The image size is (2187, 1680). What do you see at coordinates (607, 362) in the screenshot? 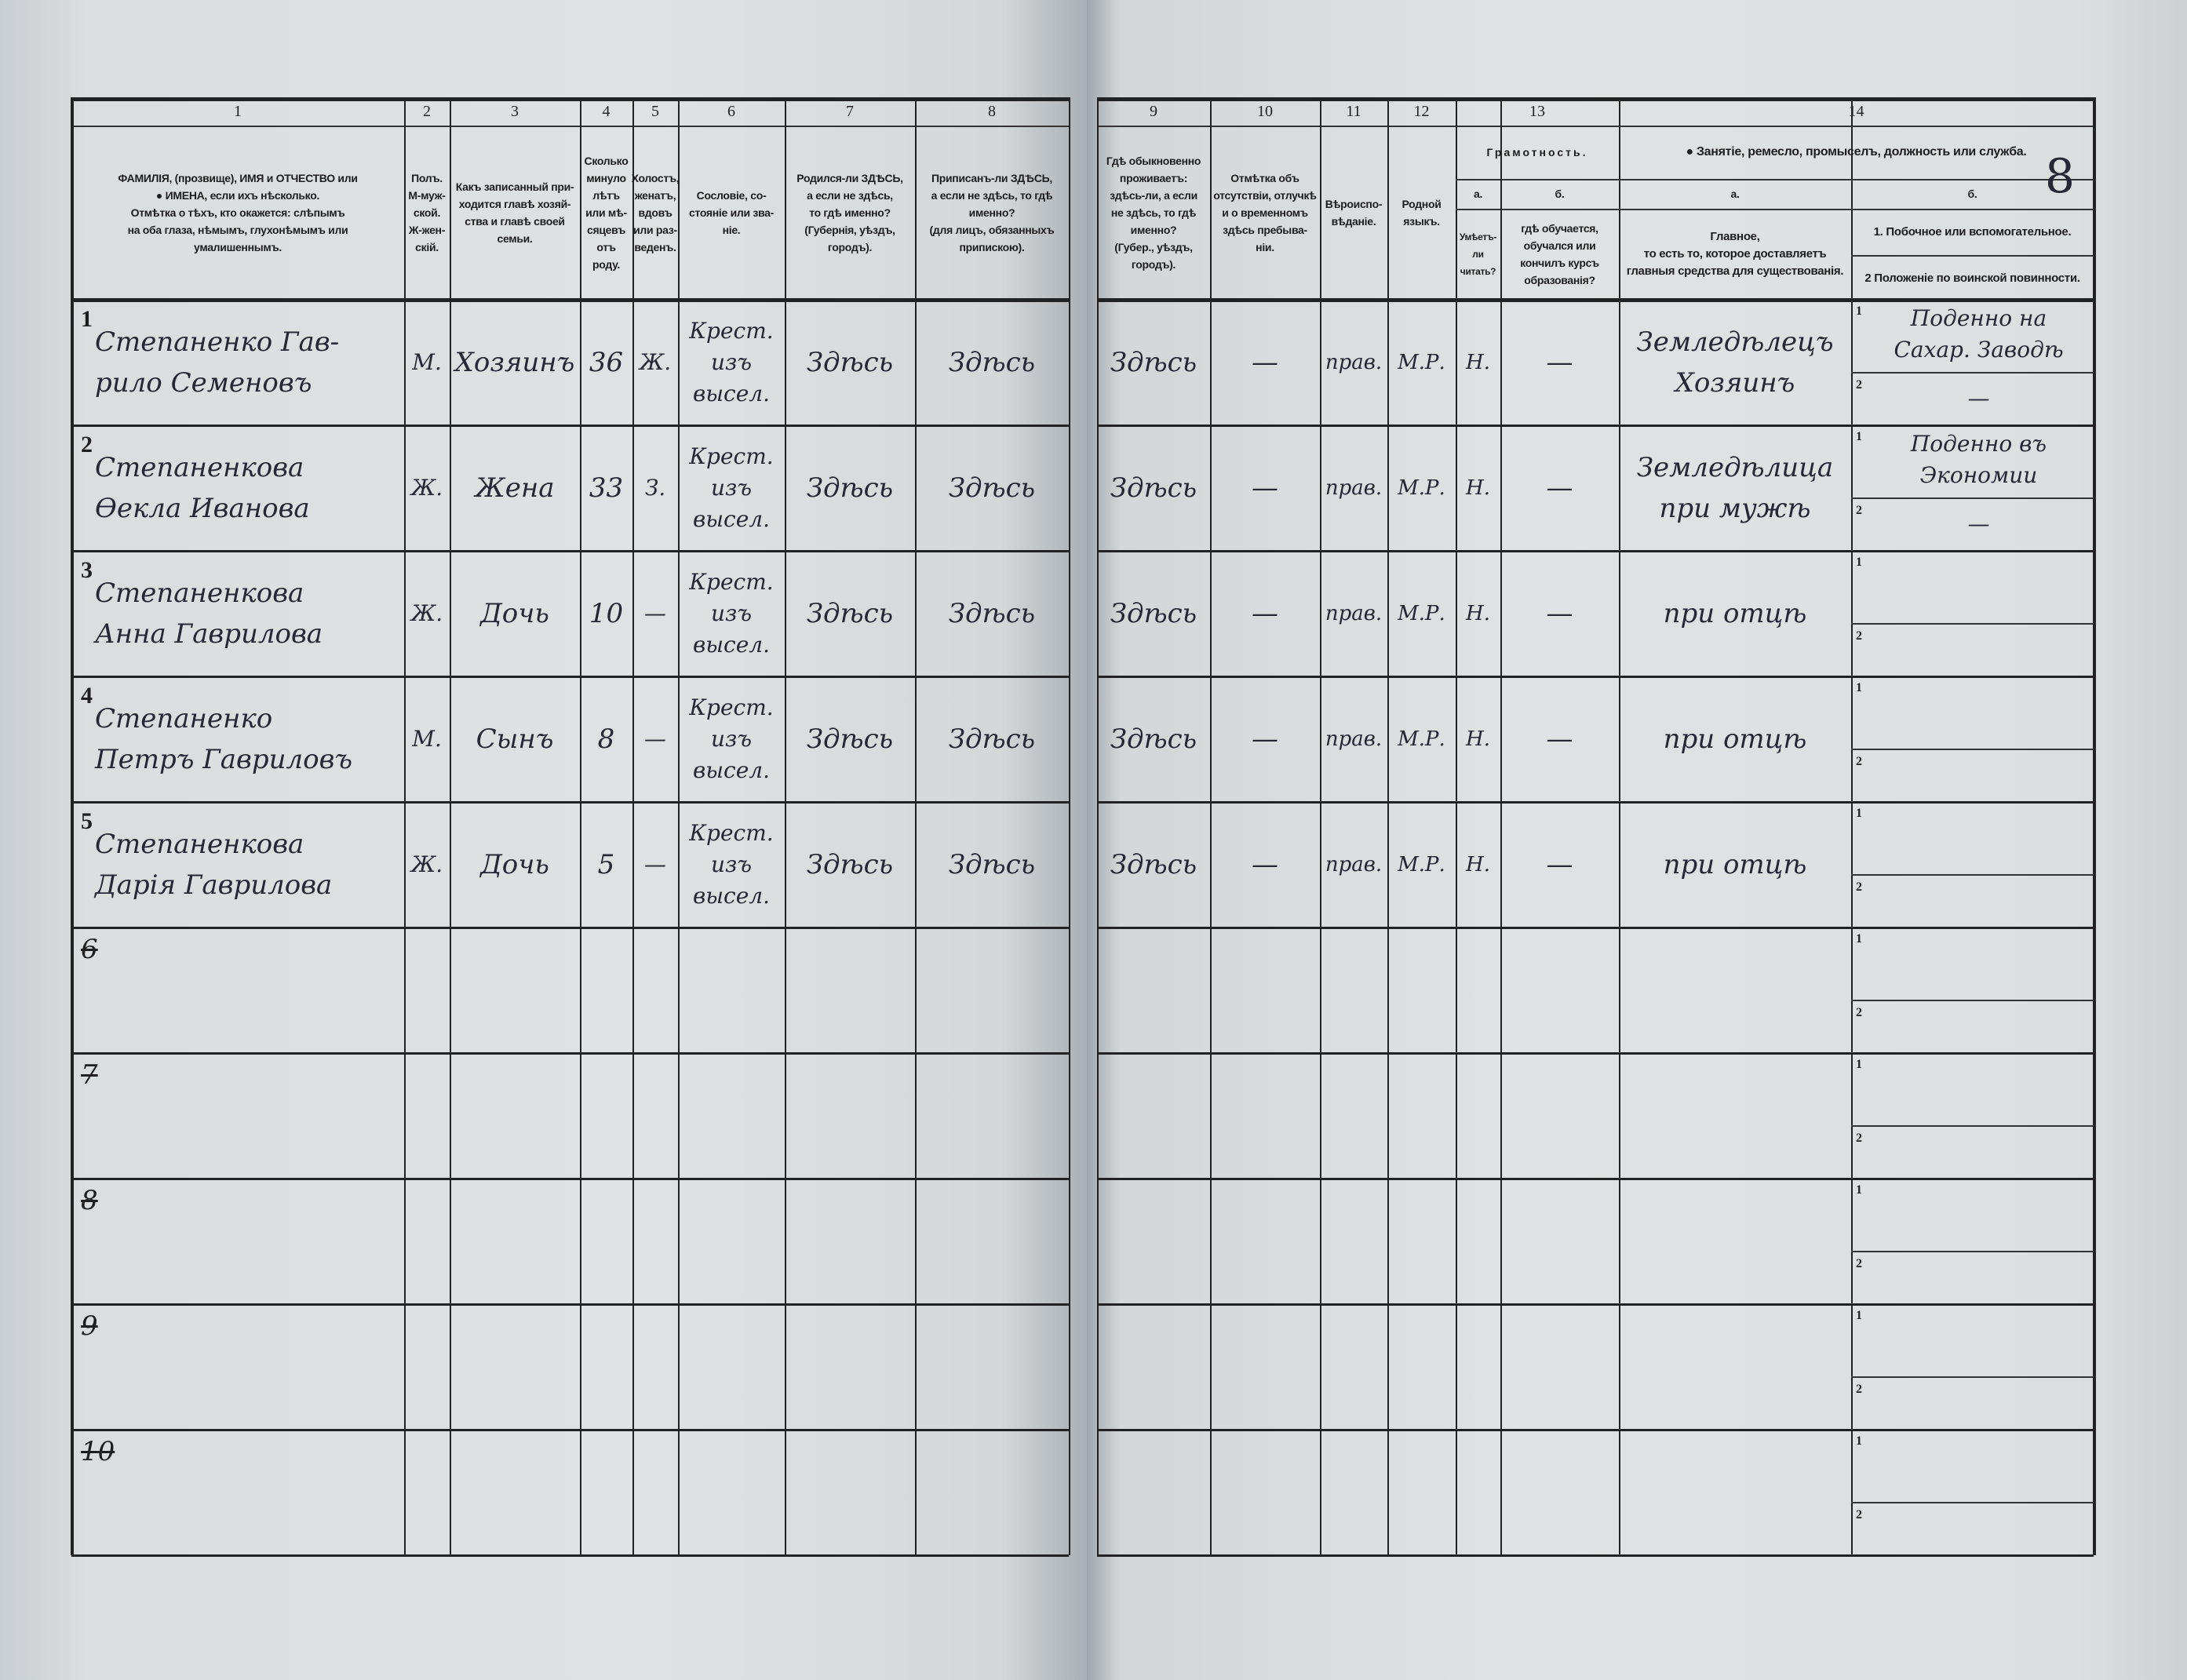
I see `cell-age: 36` at bounding box center [607, 362].